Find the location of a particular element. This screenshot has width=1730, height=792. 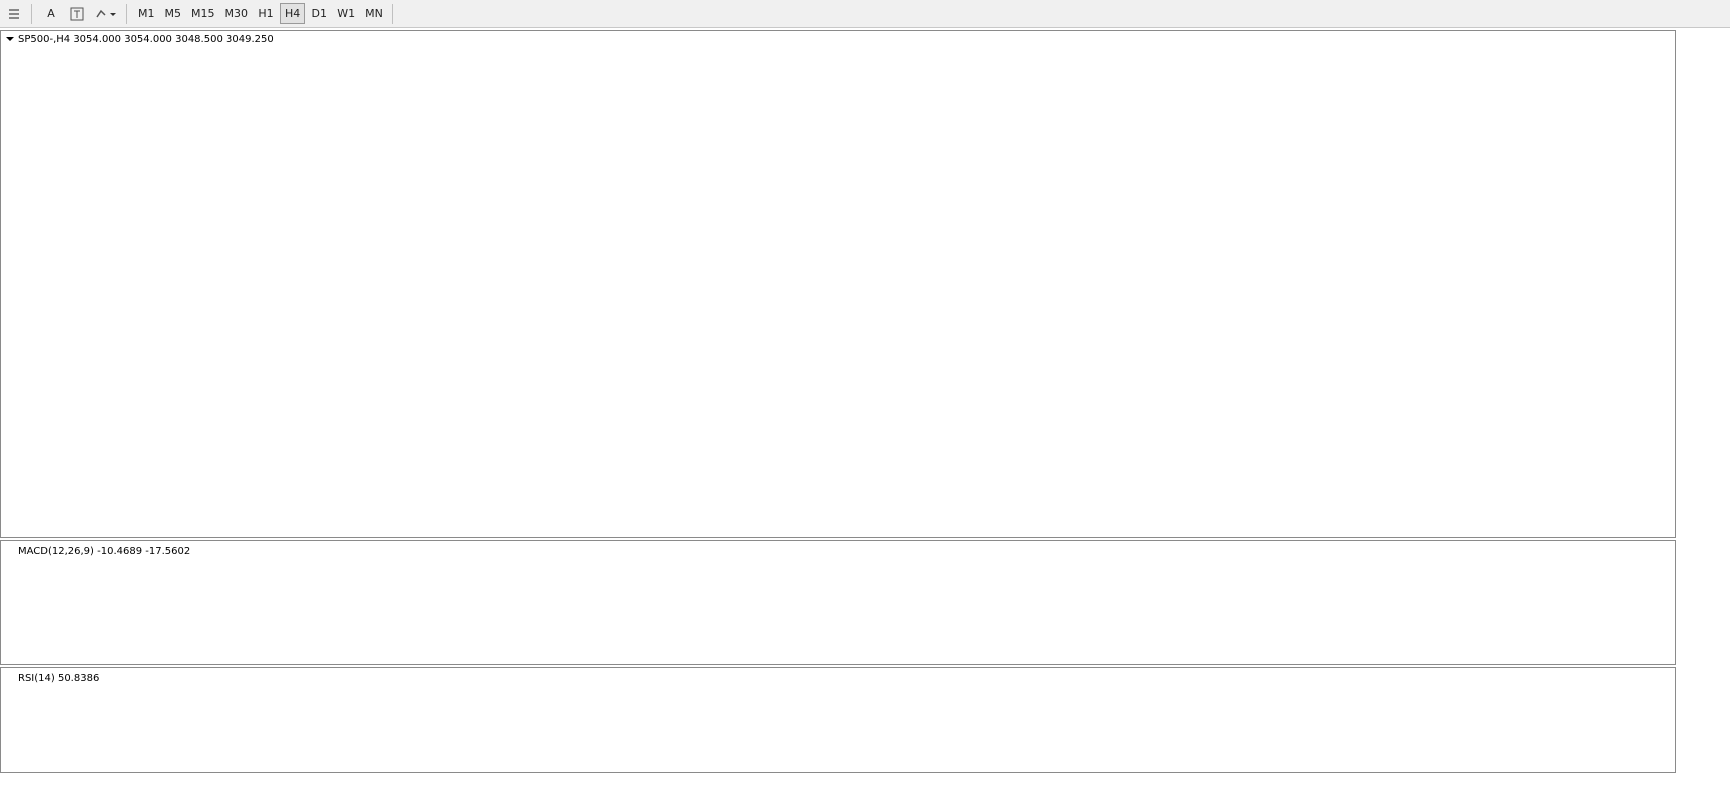

period-button: W1 is located at coordinates (346, 13).